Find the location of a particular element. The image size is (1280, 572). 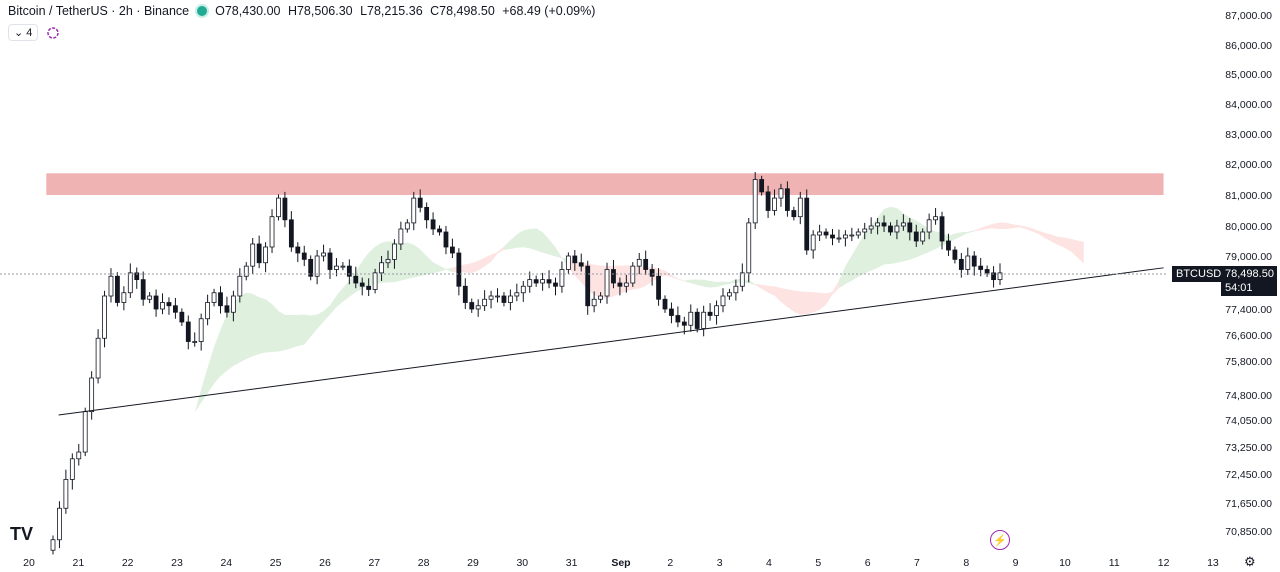

tradingview-logo: TV is located at coordinates (22, 534).